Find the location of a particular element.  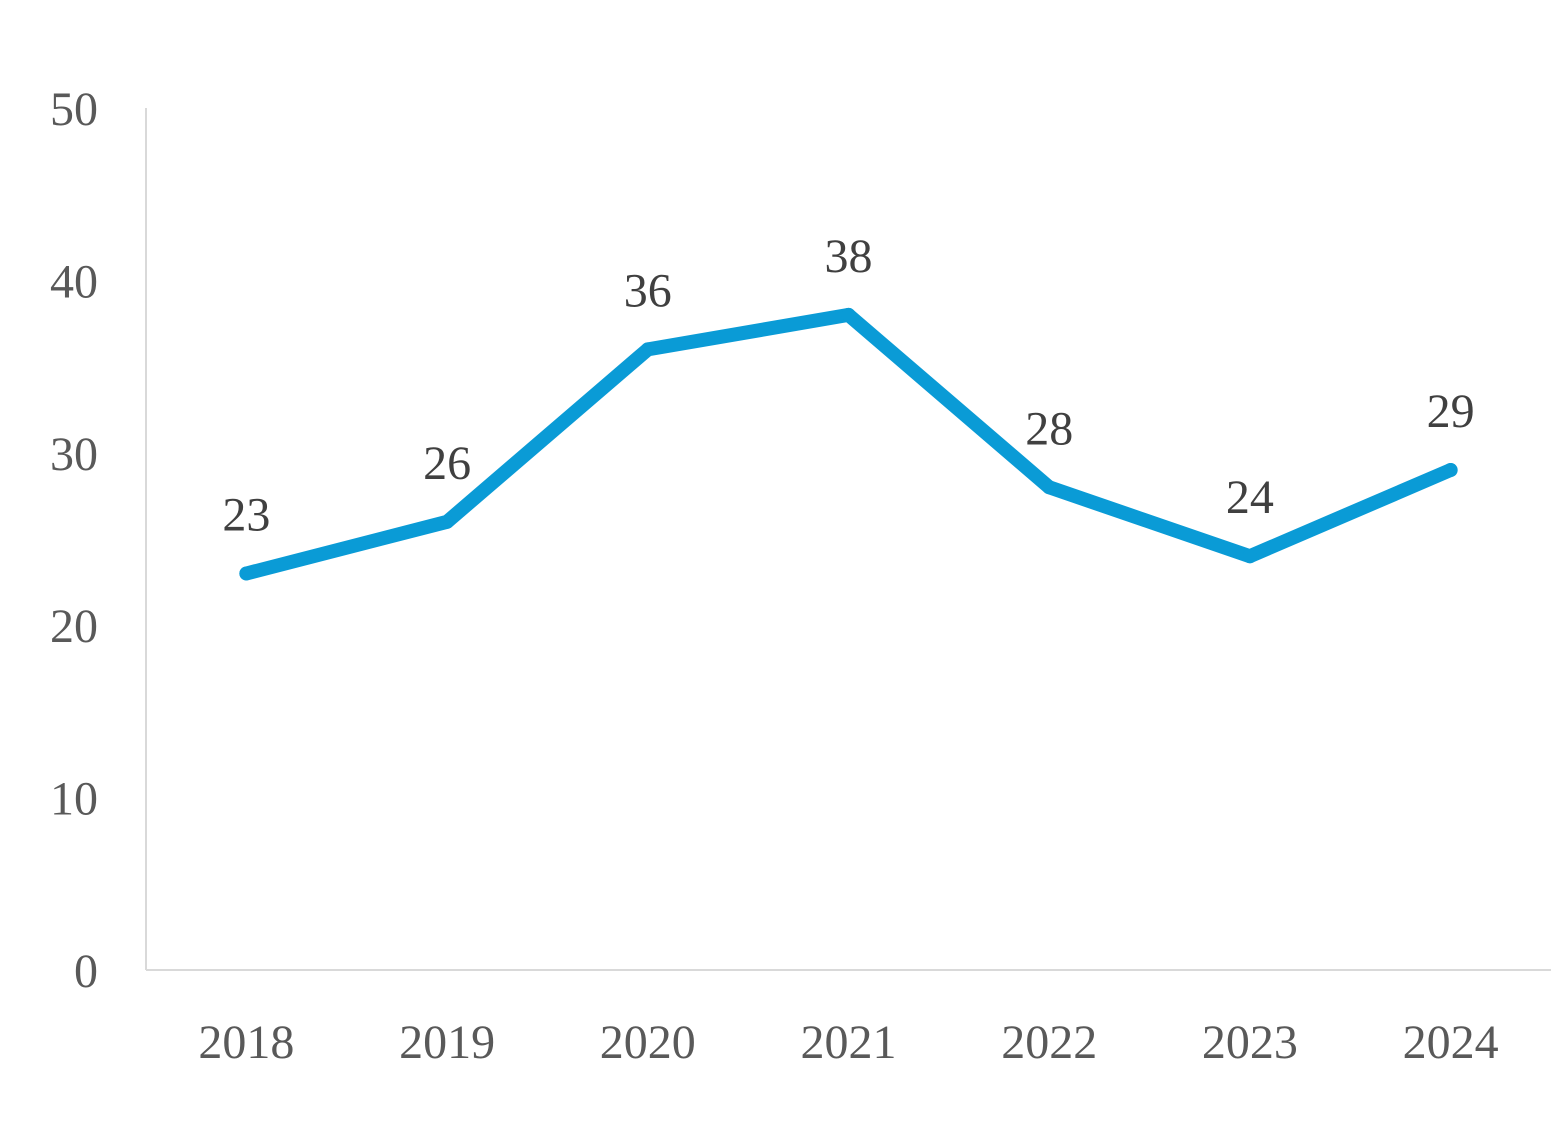

data-label: 26 is located at coordinates (447, 463).